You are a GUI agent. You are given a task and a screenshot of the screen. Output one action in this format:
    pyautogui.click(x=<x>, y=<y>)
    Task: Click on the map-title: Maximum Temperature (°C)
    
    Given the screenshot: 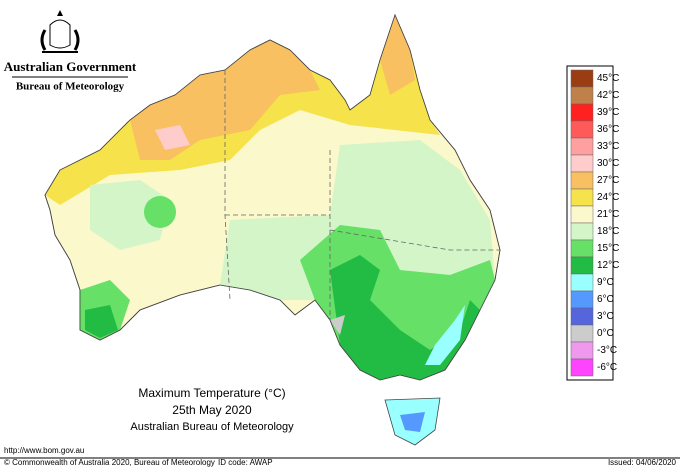 What is the action you would take?
    pyautogui.click(x=211, y=393)
    